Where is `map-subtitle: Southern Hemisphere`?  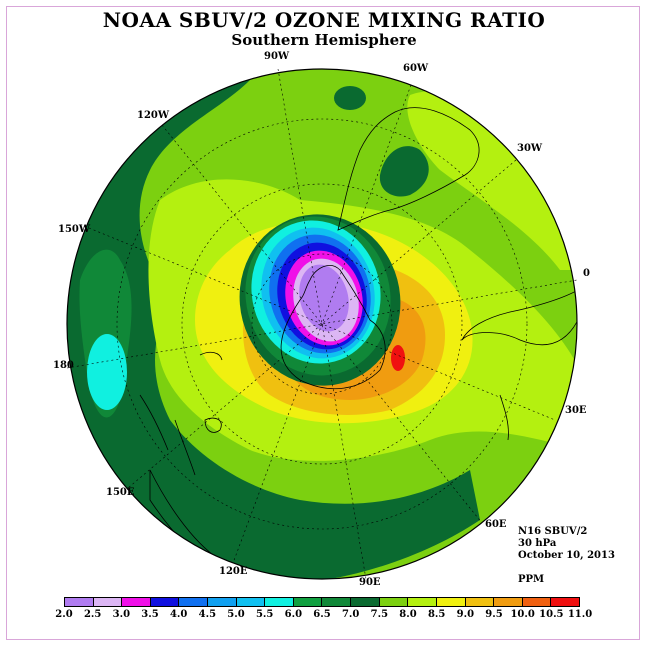 map-subtitle: Southern Hemisphere is located at coordinates (324, 40).